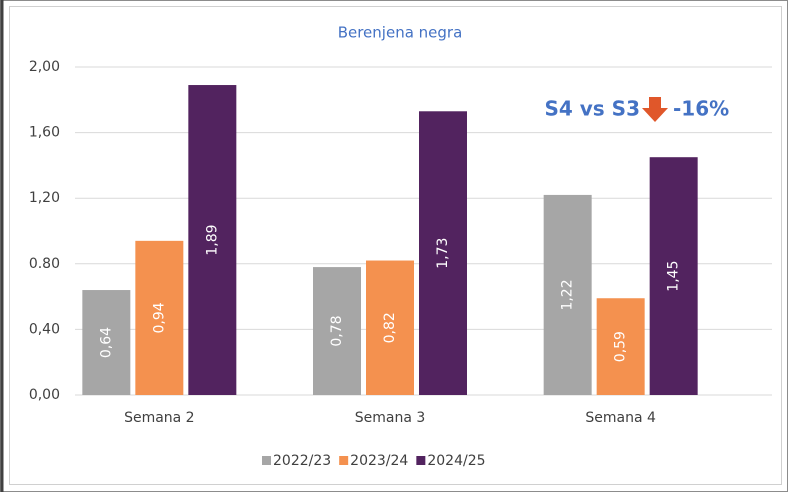 This screenshot has width=788, height=492. What do you see at coordinates (620, 418) in the screenshot?
I see `x-tick-label: Semana 4` at bounding box center [620, 418].